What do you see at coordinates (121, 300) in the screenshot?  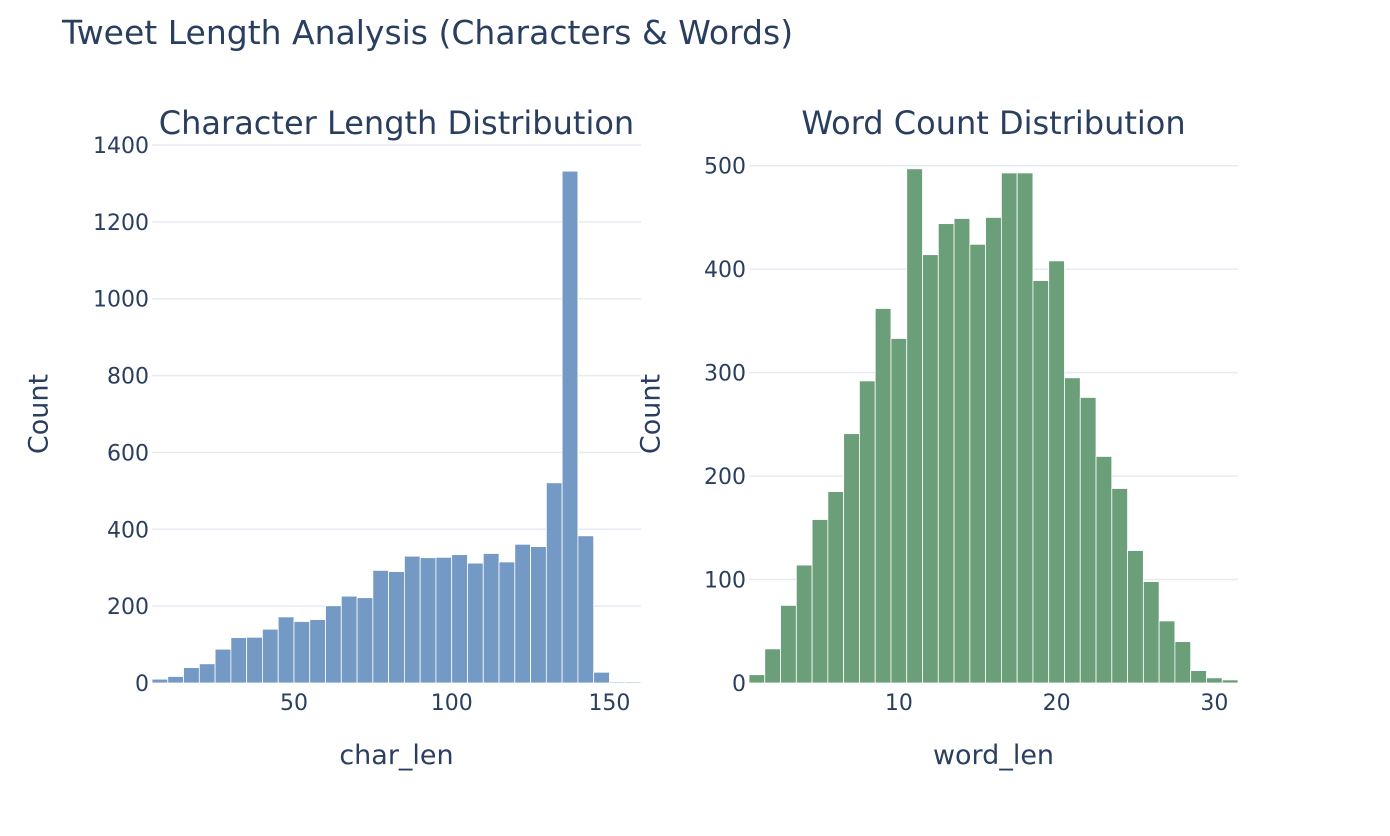 I see `y-tick-label: 1000` at bounding box center [121, 300].